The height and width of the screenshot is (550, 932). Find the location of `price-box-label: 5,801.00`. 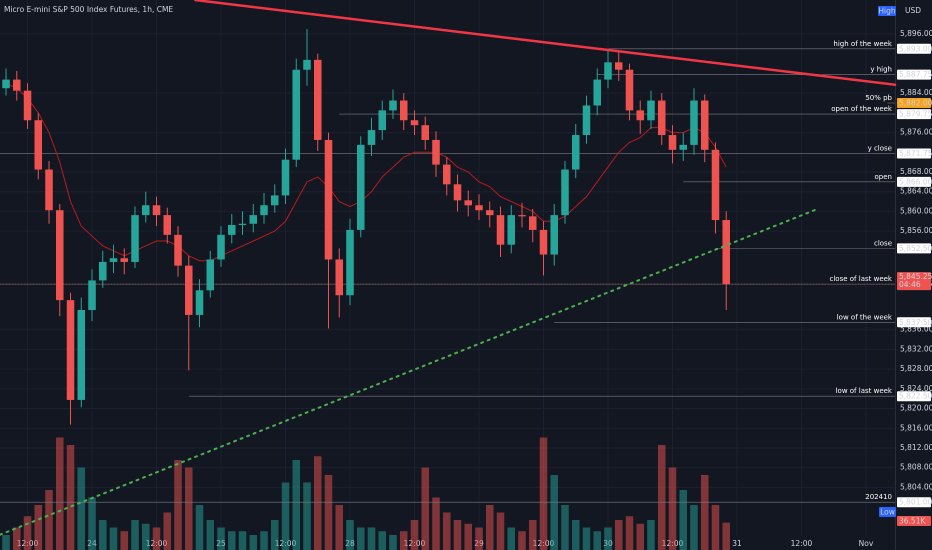

price-box-label: 5,801.00 is located at coordinates (915, 502).